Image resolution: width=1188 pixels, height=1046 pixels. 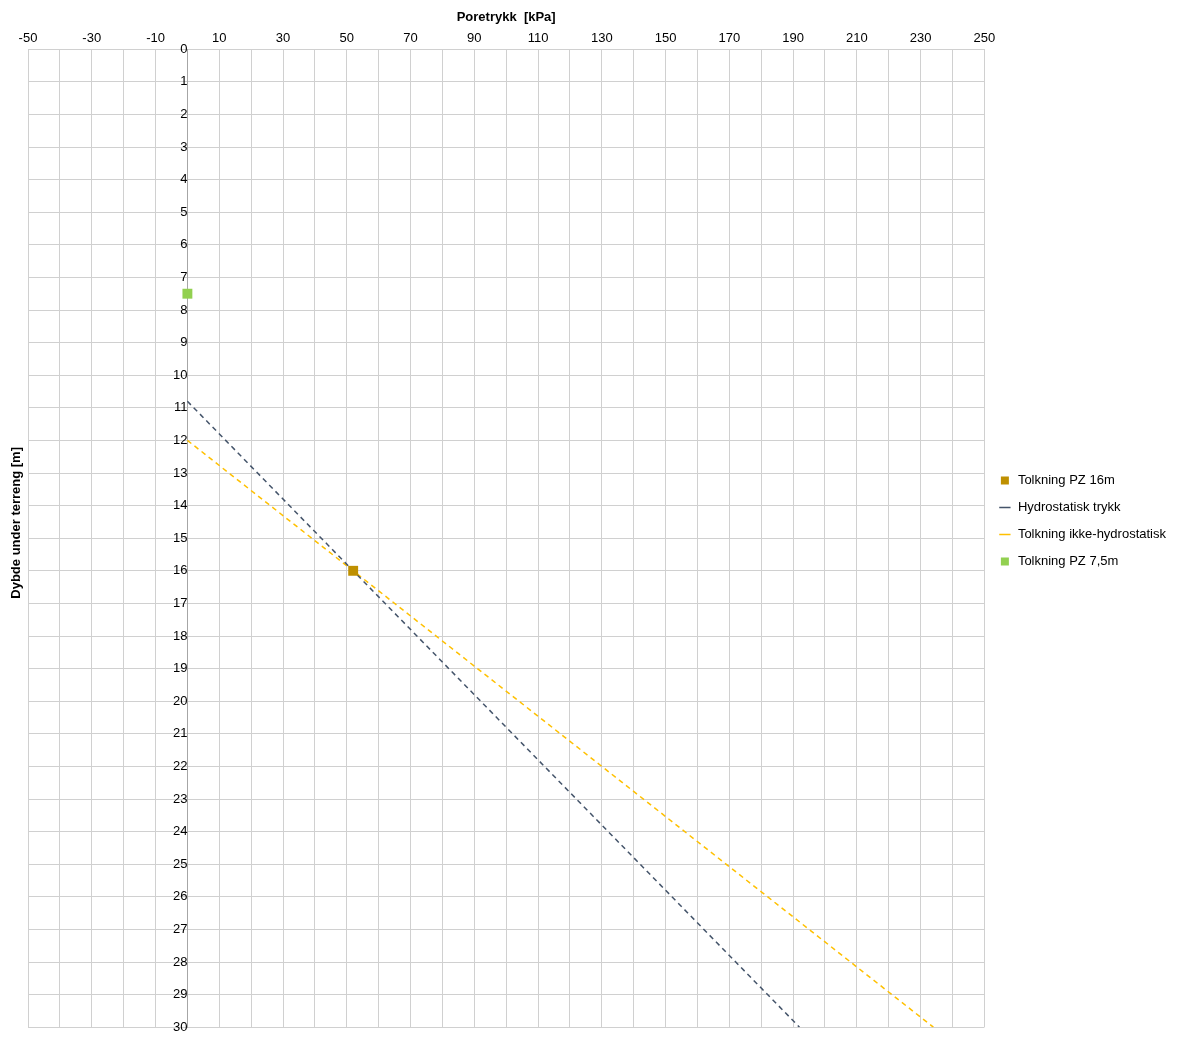 I want to click on y-tick-label: 14, so click(x=180, y=505).